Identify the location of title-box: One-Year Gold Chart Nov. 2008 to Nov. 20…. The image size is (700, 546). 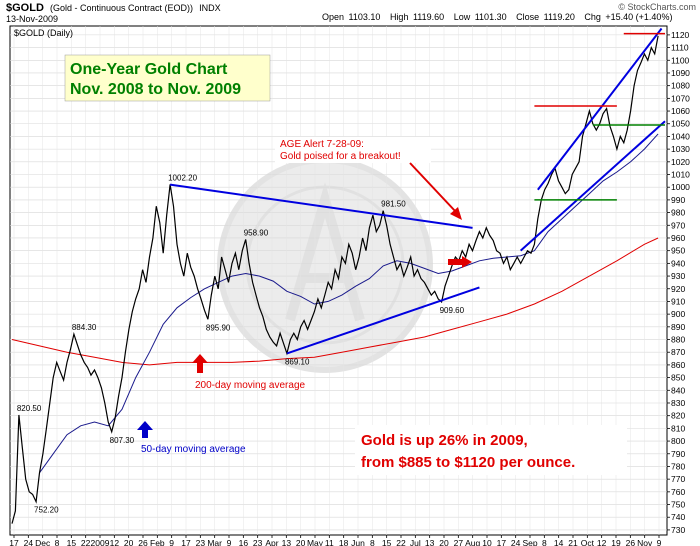
(167, 78).